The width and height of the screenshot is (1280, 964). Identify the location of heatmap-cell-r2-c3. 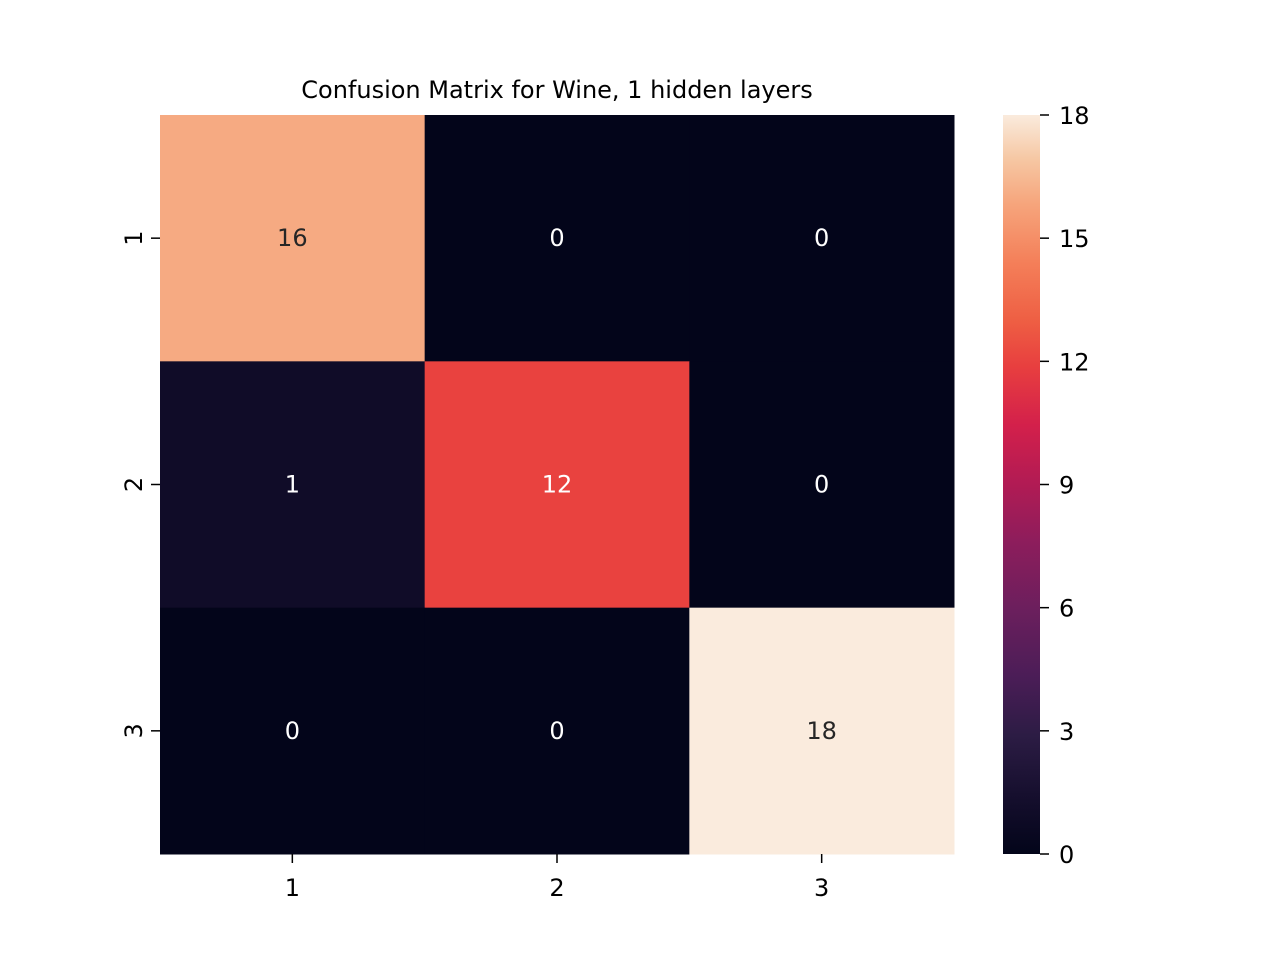
(822, 485).